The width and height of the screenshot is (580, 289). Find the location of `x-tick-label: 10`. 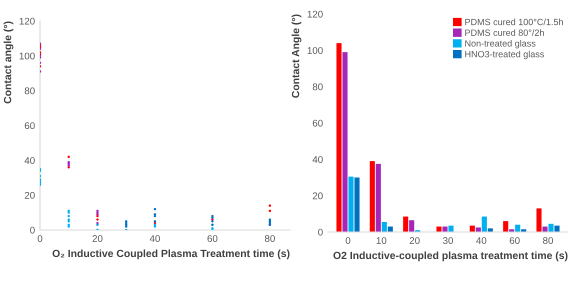

x-tick-label: 10 is located at coordinates (381, 240).